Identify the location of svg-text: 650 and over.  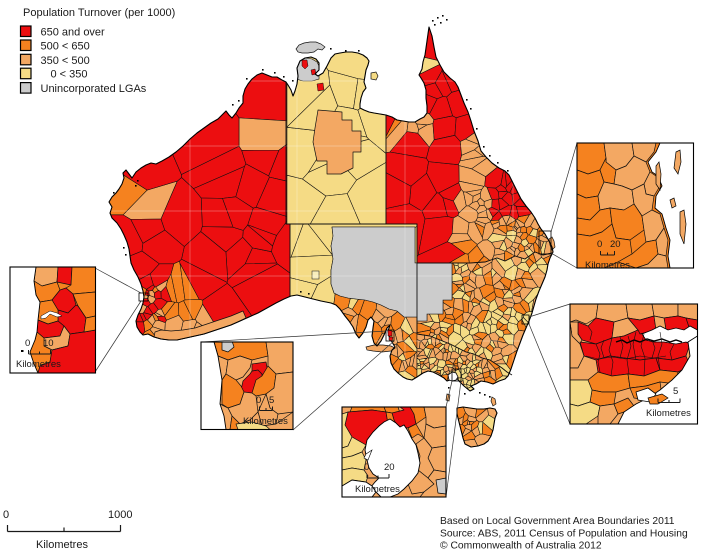
(73, 33).